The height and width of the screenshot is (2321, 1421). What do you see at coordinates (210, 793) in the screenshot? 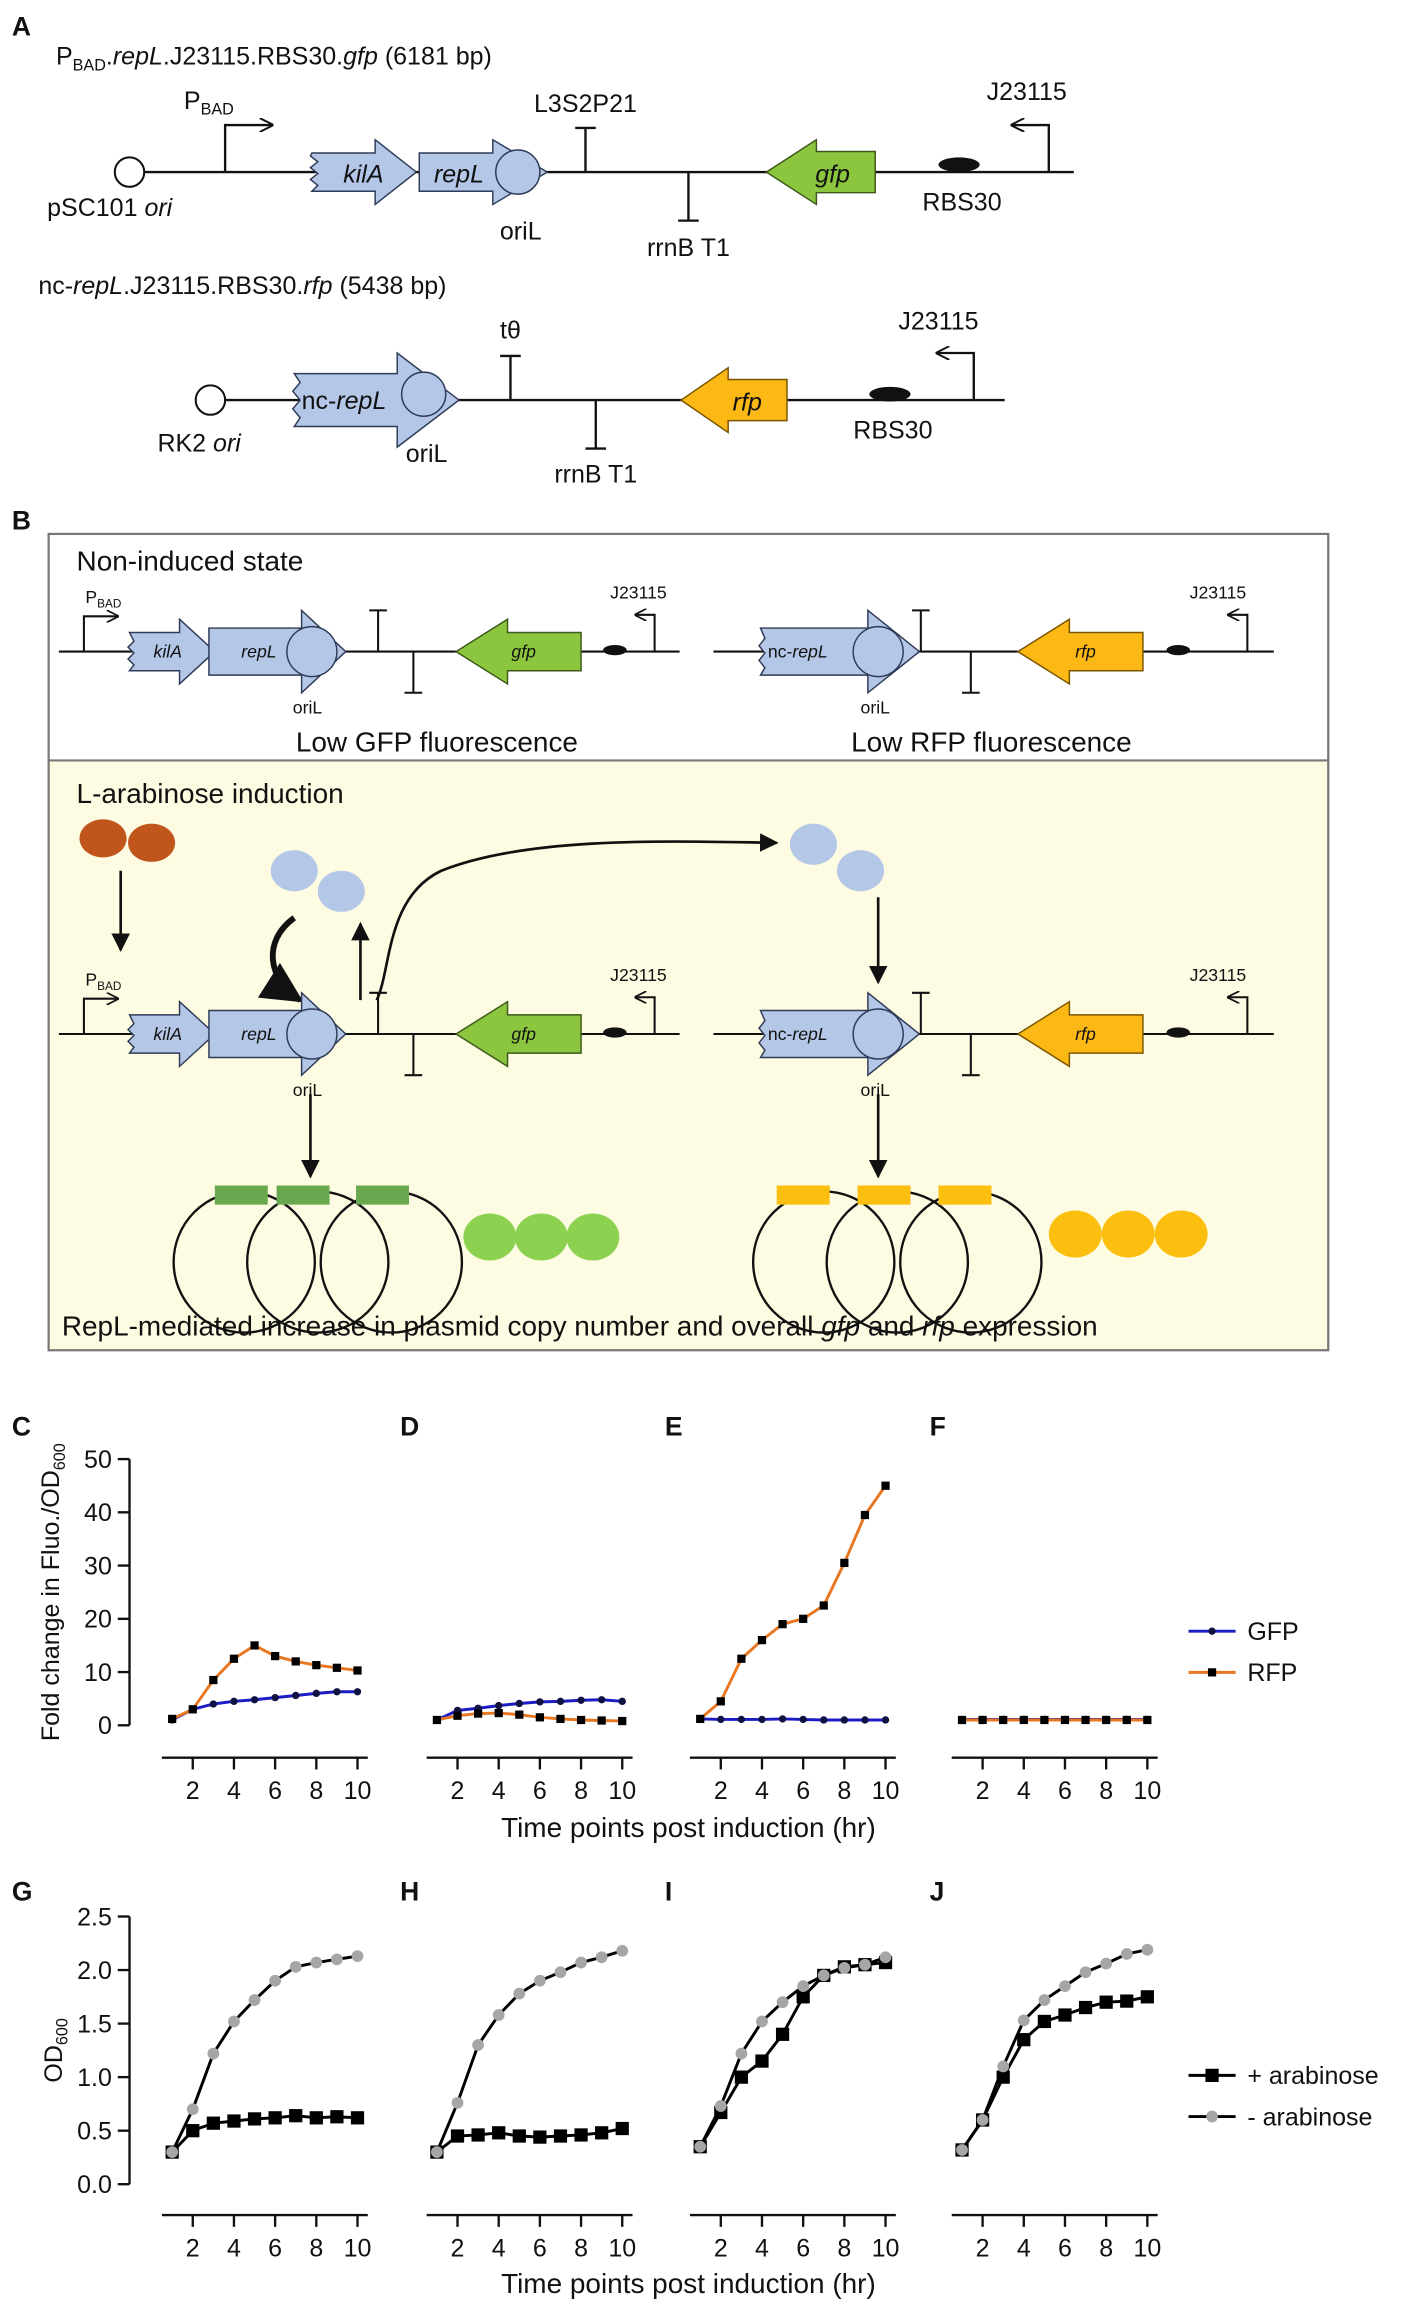
I see `state-heading: L-arabinose induction` at bounding box center [210, 793].